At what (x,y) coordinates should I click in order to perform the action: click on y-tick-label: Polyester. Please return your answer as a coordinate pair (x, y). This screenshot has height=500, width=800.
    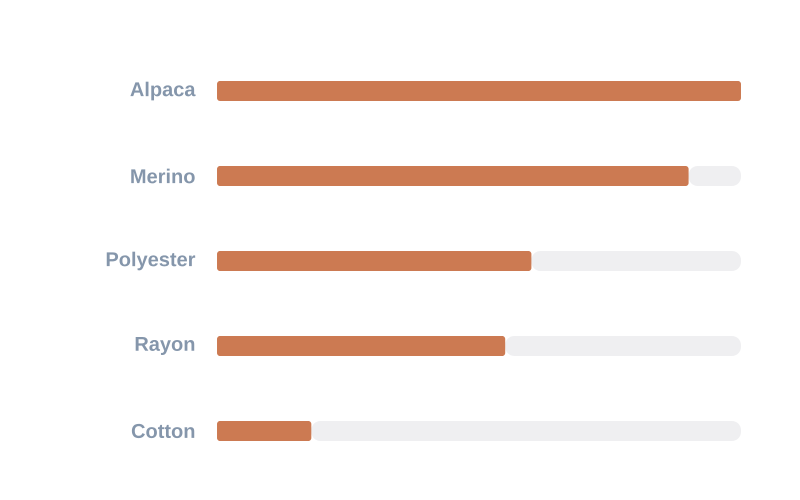
    Looking at the image, I should click on (151, 261).